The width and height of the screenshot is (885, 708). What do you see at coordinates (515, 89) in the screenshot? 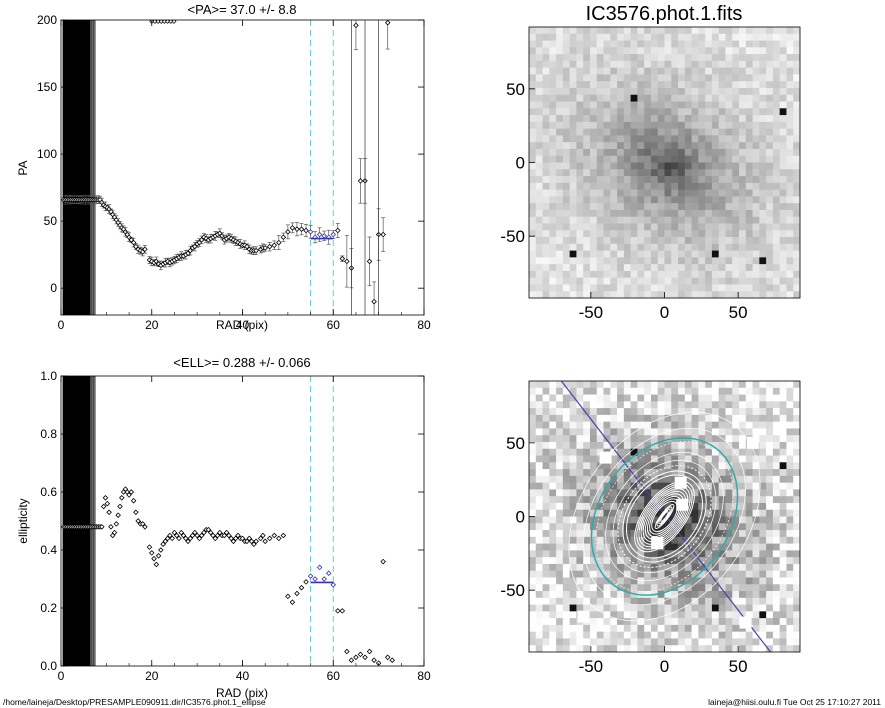
I see `img1-y-tick-label: 50` at bounding box center [515, 89].